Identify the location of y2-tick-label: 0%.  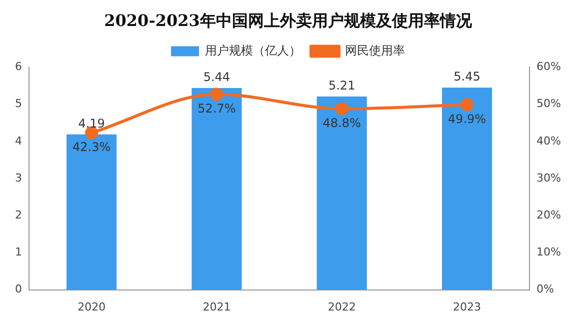
(545, 289).